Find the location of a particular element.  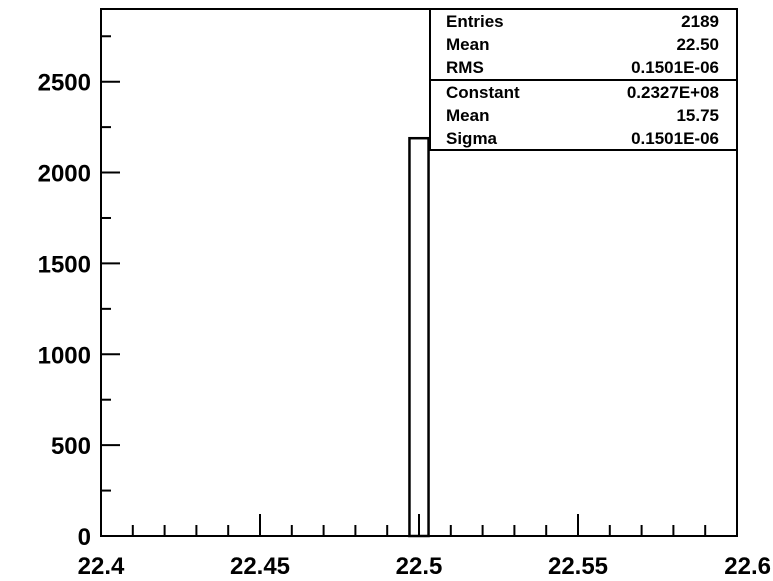

stat-label: RMS is located at coordinates (465, 67).